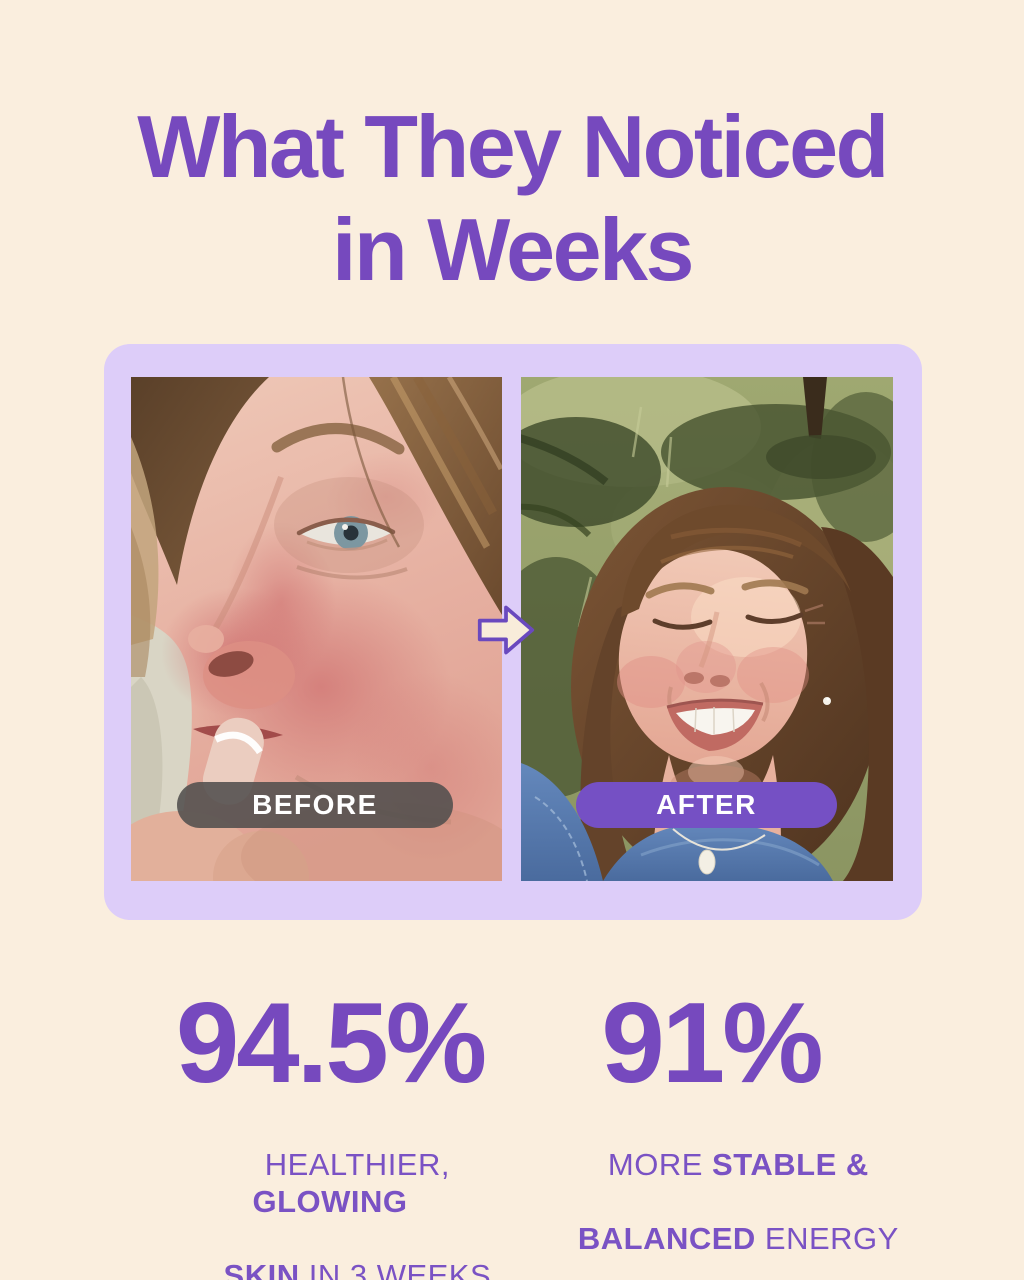  Describe the element at coordinates (395, 1269) in the screenshot. I see `caption-segment: IN 3 WEEKS` at that location.